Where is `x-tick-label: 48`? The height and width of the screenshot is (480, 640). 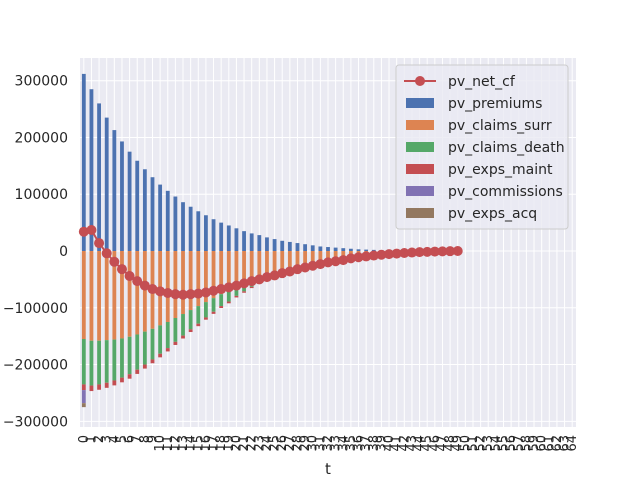 x-tick-label: 48 is located at coordinates (450, 443).